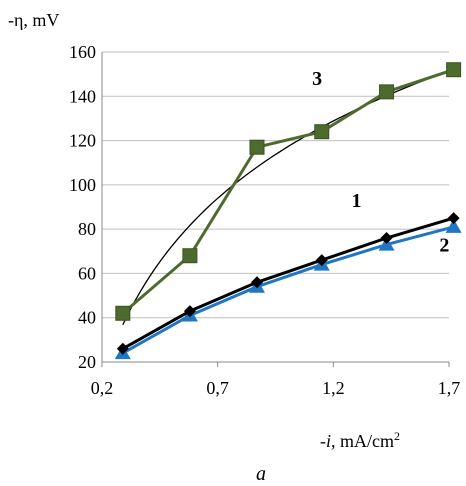 The height and width of the screenshot is (486, 466). What do you see at coordinates (333, 388) in the screenshot?
I see `x-tick-label: 1,2` at bounding box center [333, 388].